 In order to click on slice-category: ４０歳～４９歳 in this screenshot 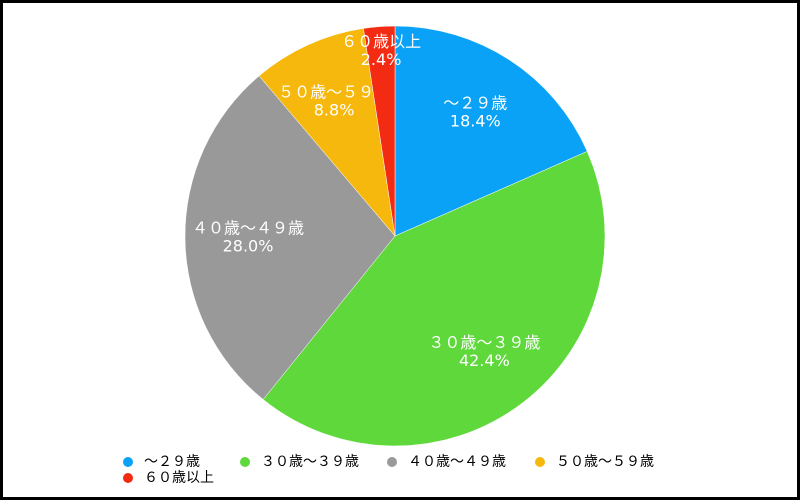, I will do `click(248, 227)`.